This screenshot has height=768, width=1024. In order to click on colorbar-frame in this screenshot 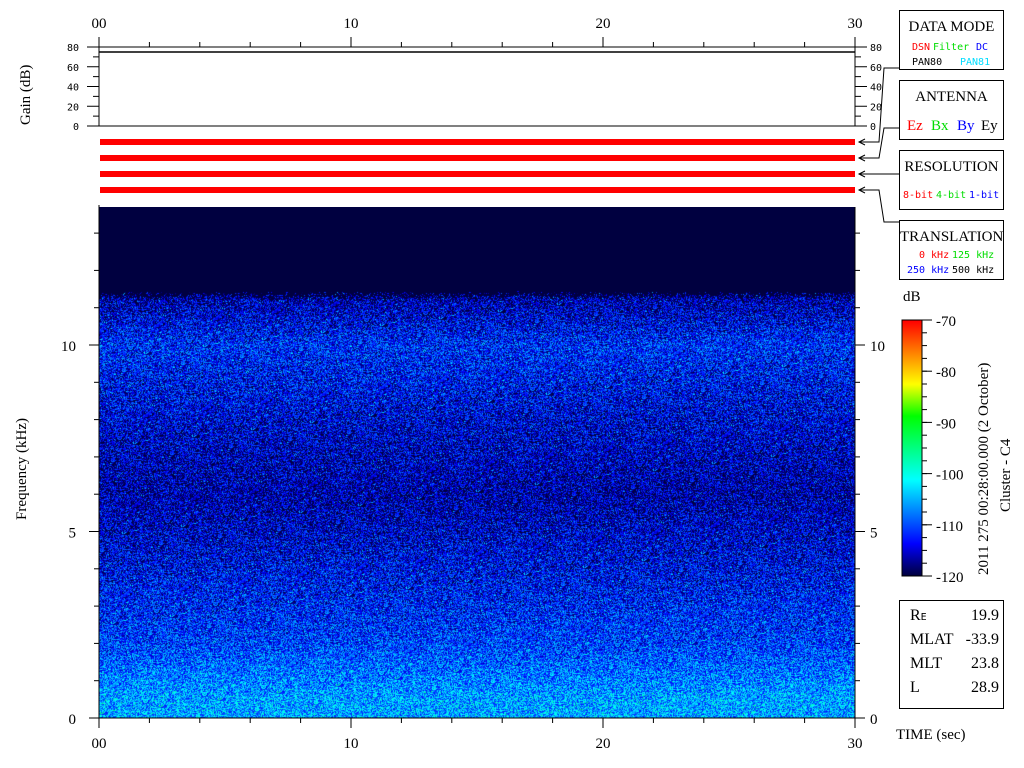, I will do `click(912, 448)`.